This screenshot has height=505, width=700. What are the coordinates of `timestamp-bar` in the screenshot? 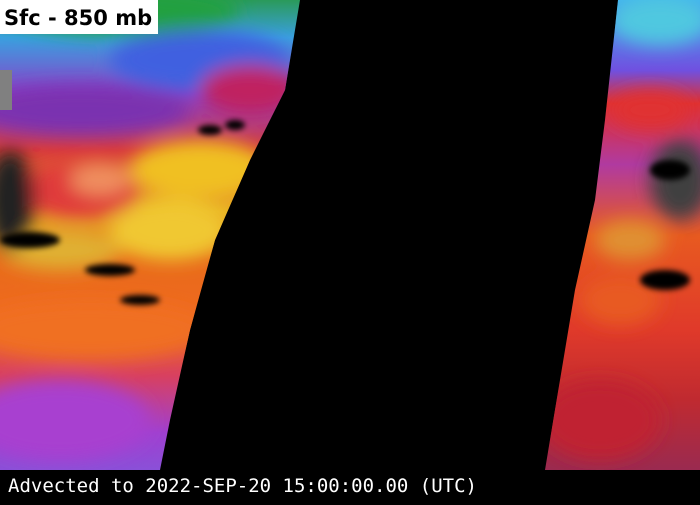 It's located at (281, 485).